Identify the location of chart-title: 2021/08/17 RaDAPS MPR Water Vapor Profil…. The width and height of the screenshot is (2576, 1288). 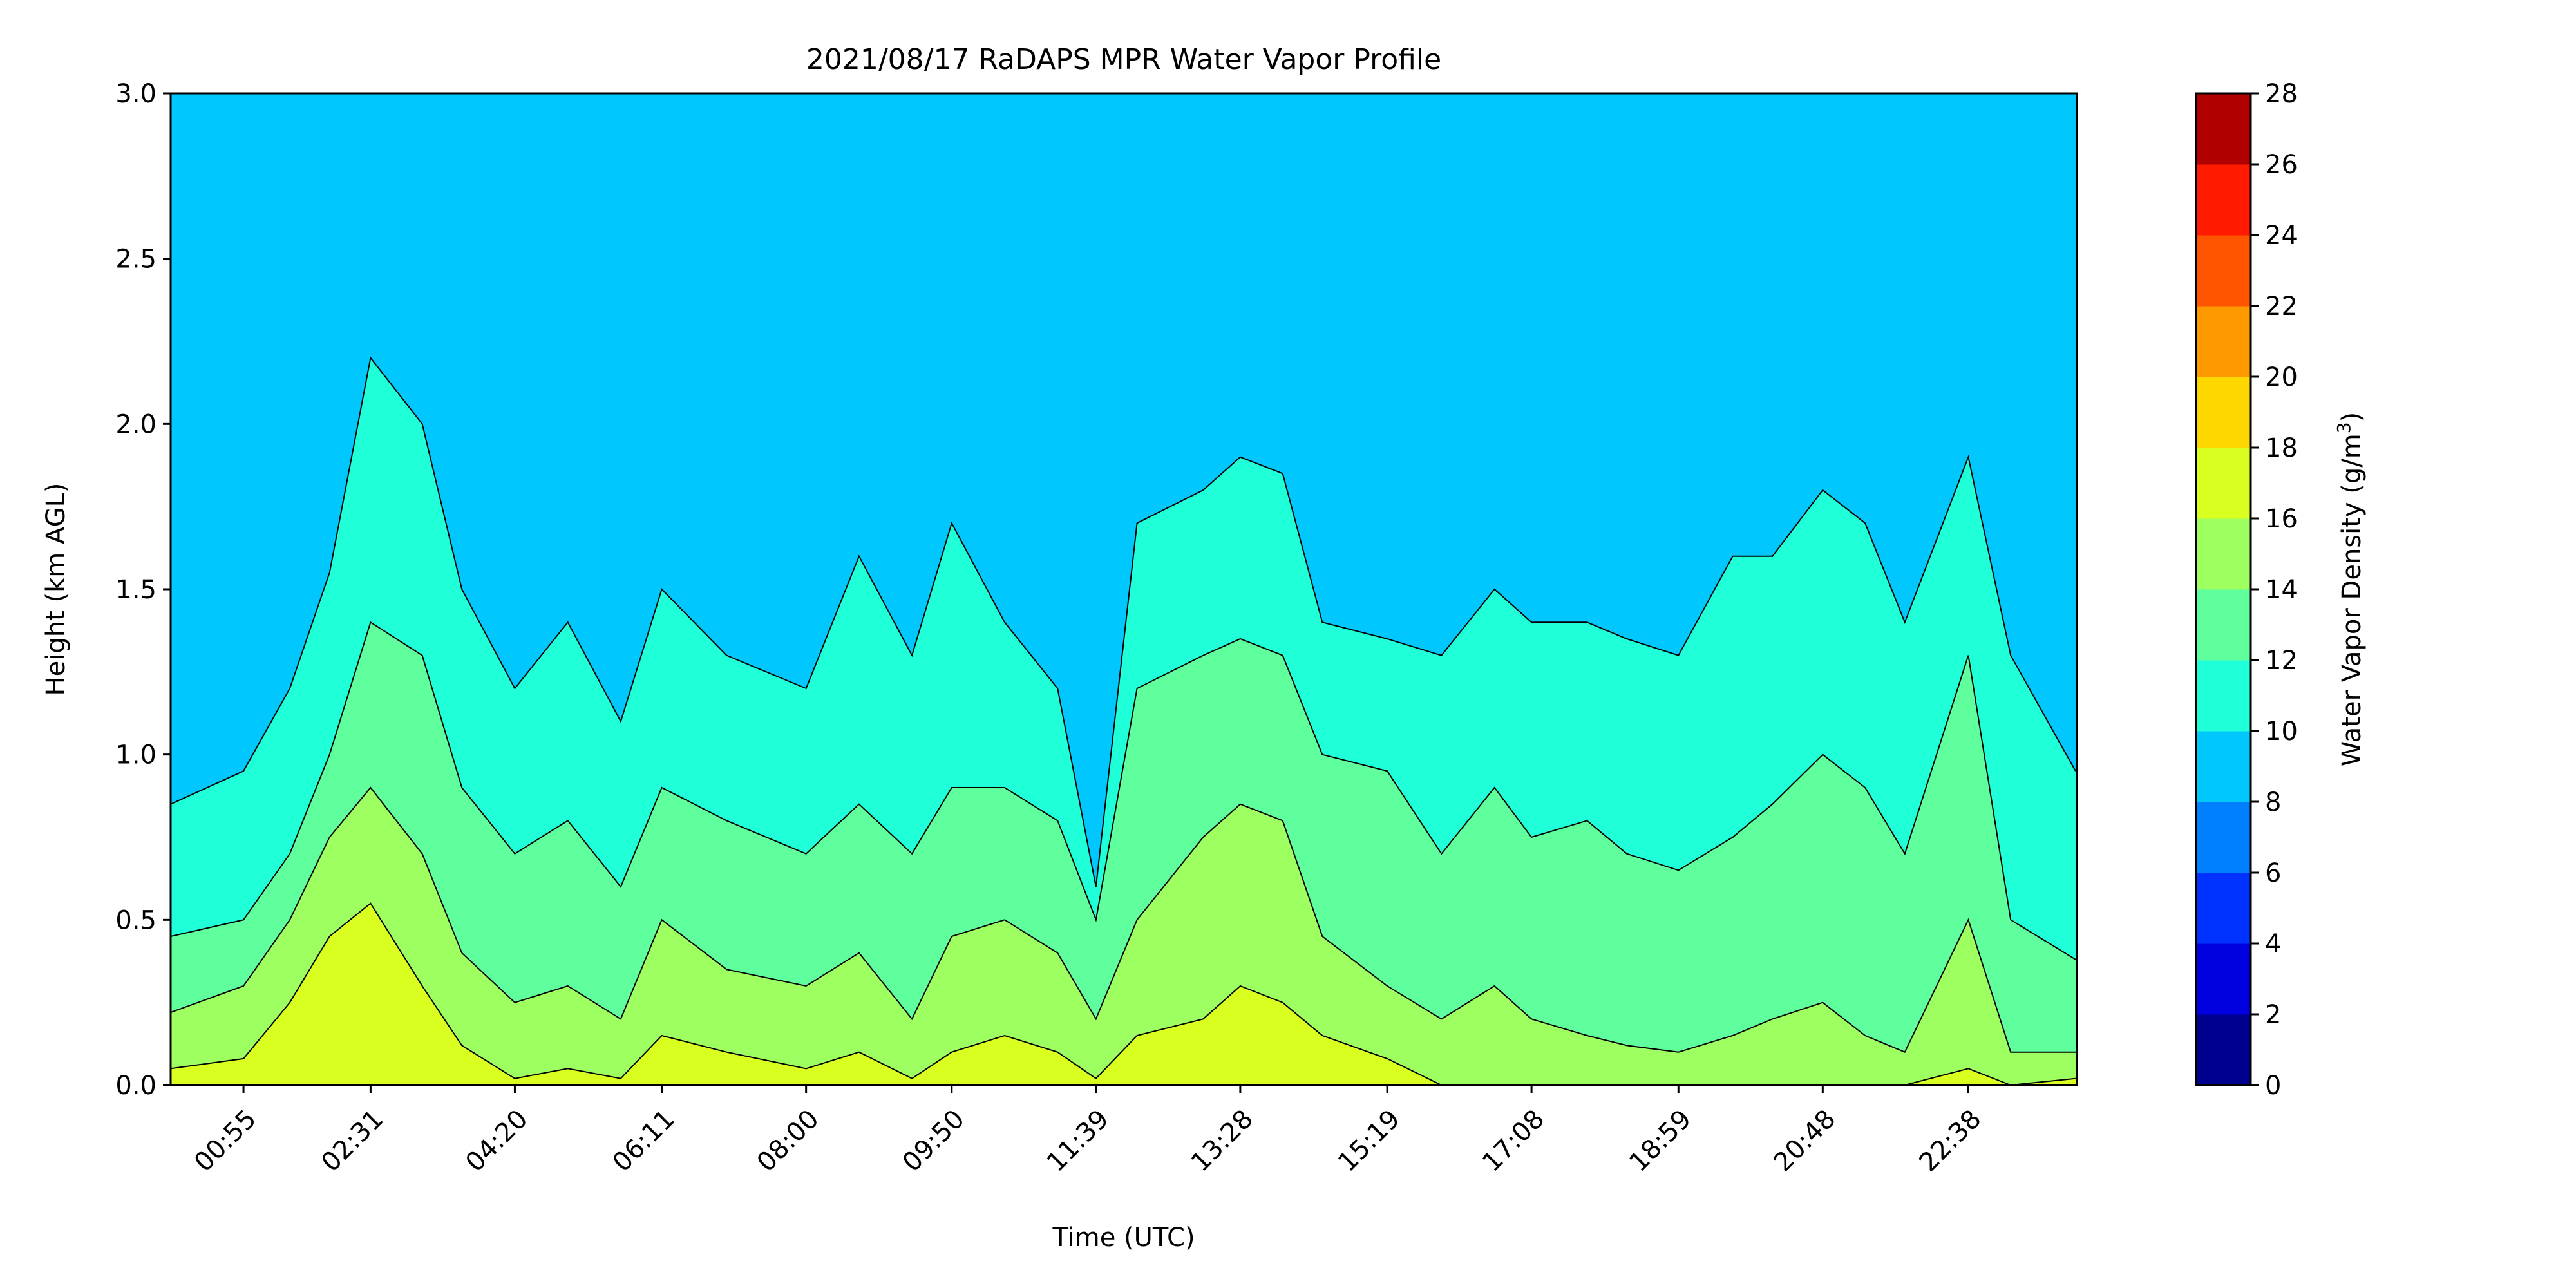
(1124, 60).